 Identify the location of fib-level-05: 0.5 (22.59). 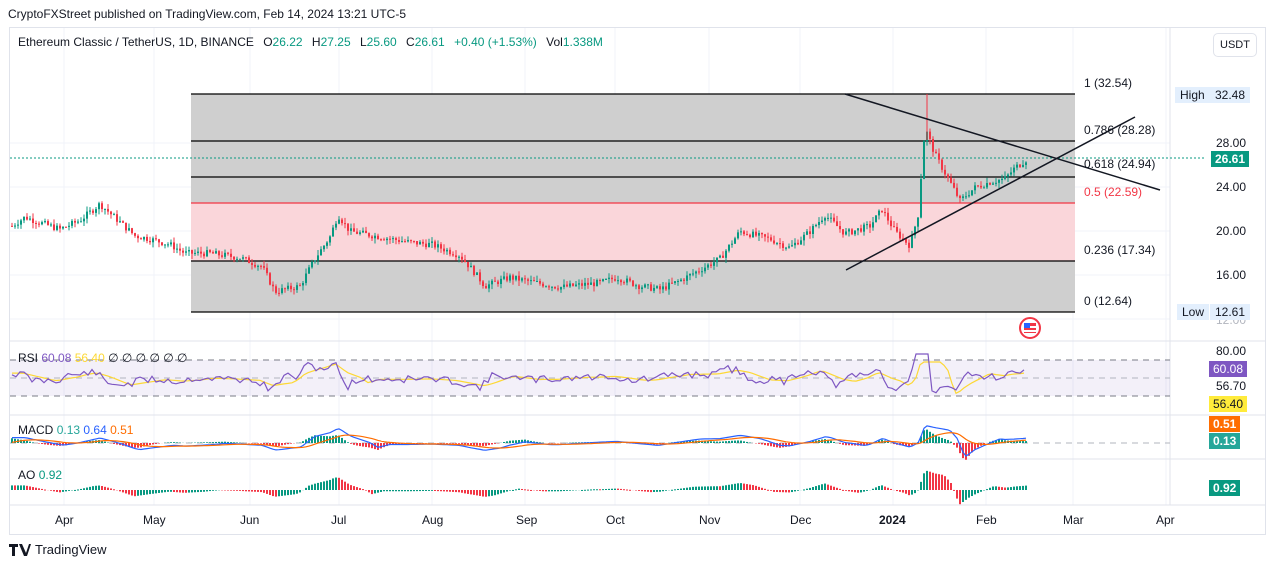
(1113, 192).